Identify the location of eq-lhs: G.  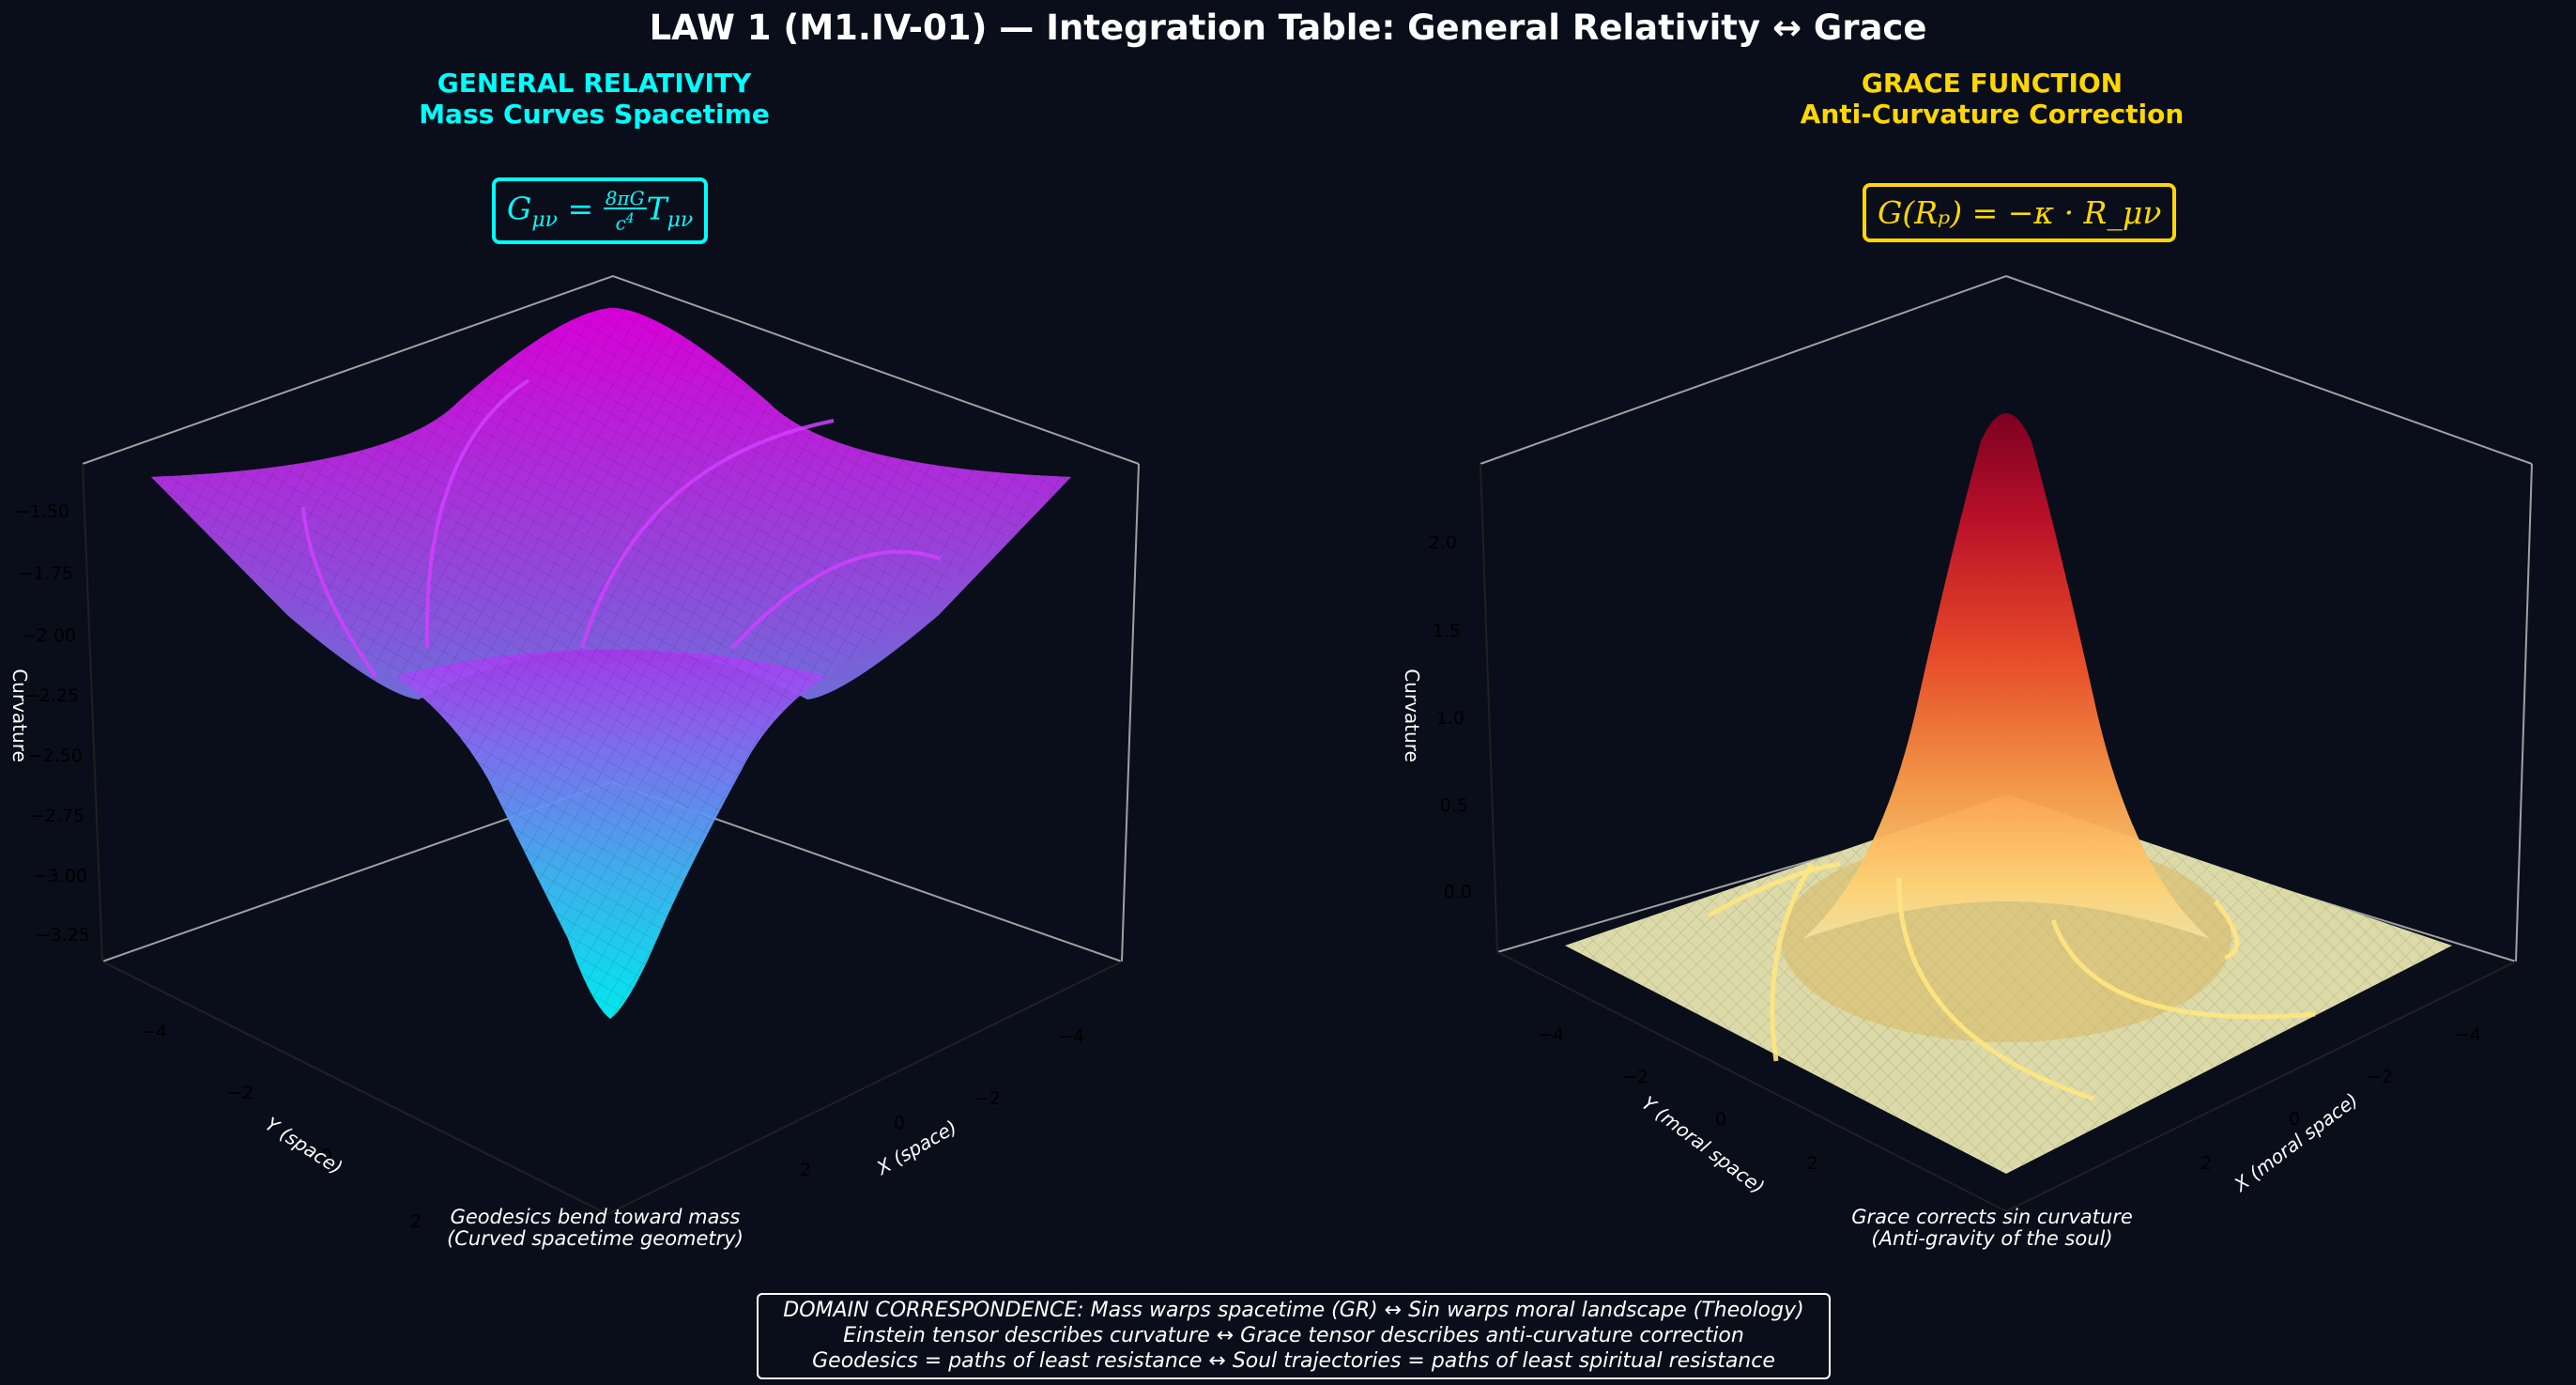
(520, 208).